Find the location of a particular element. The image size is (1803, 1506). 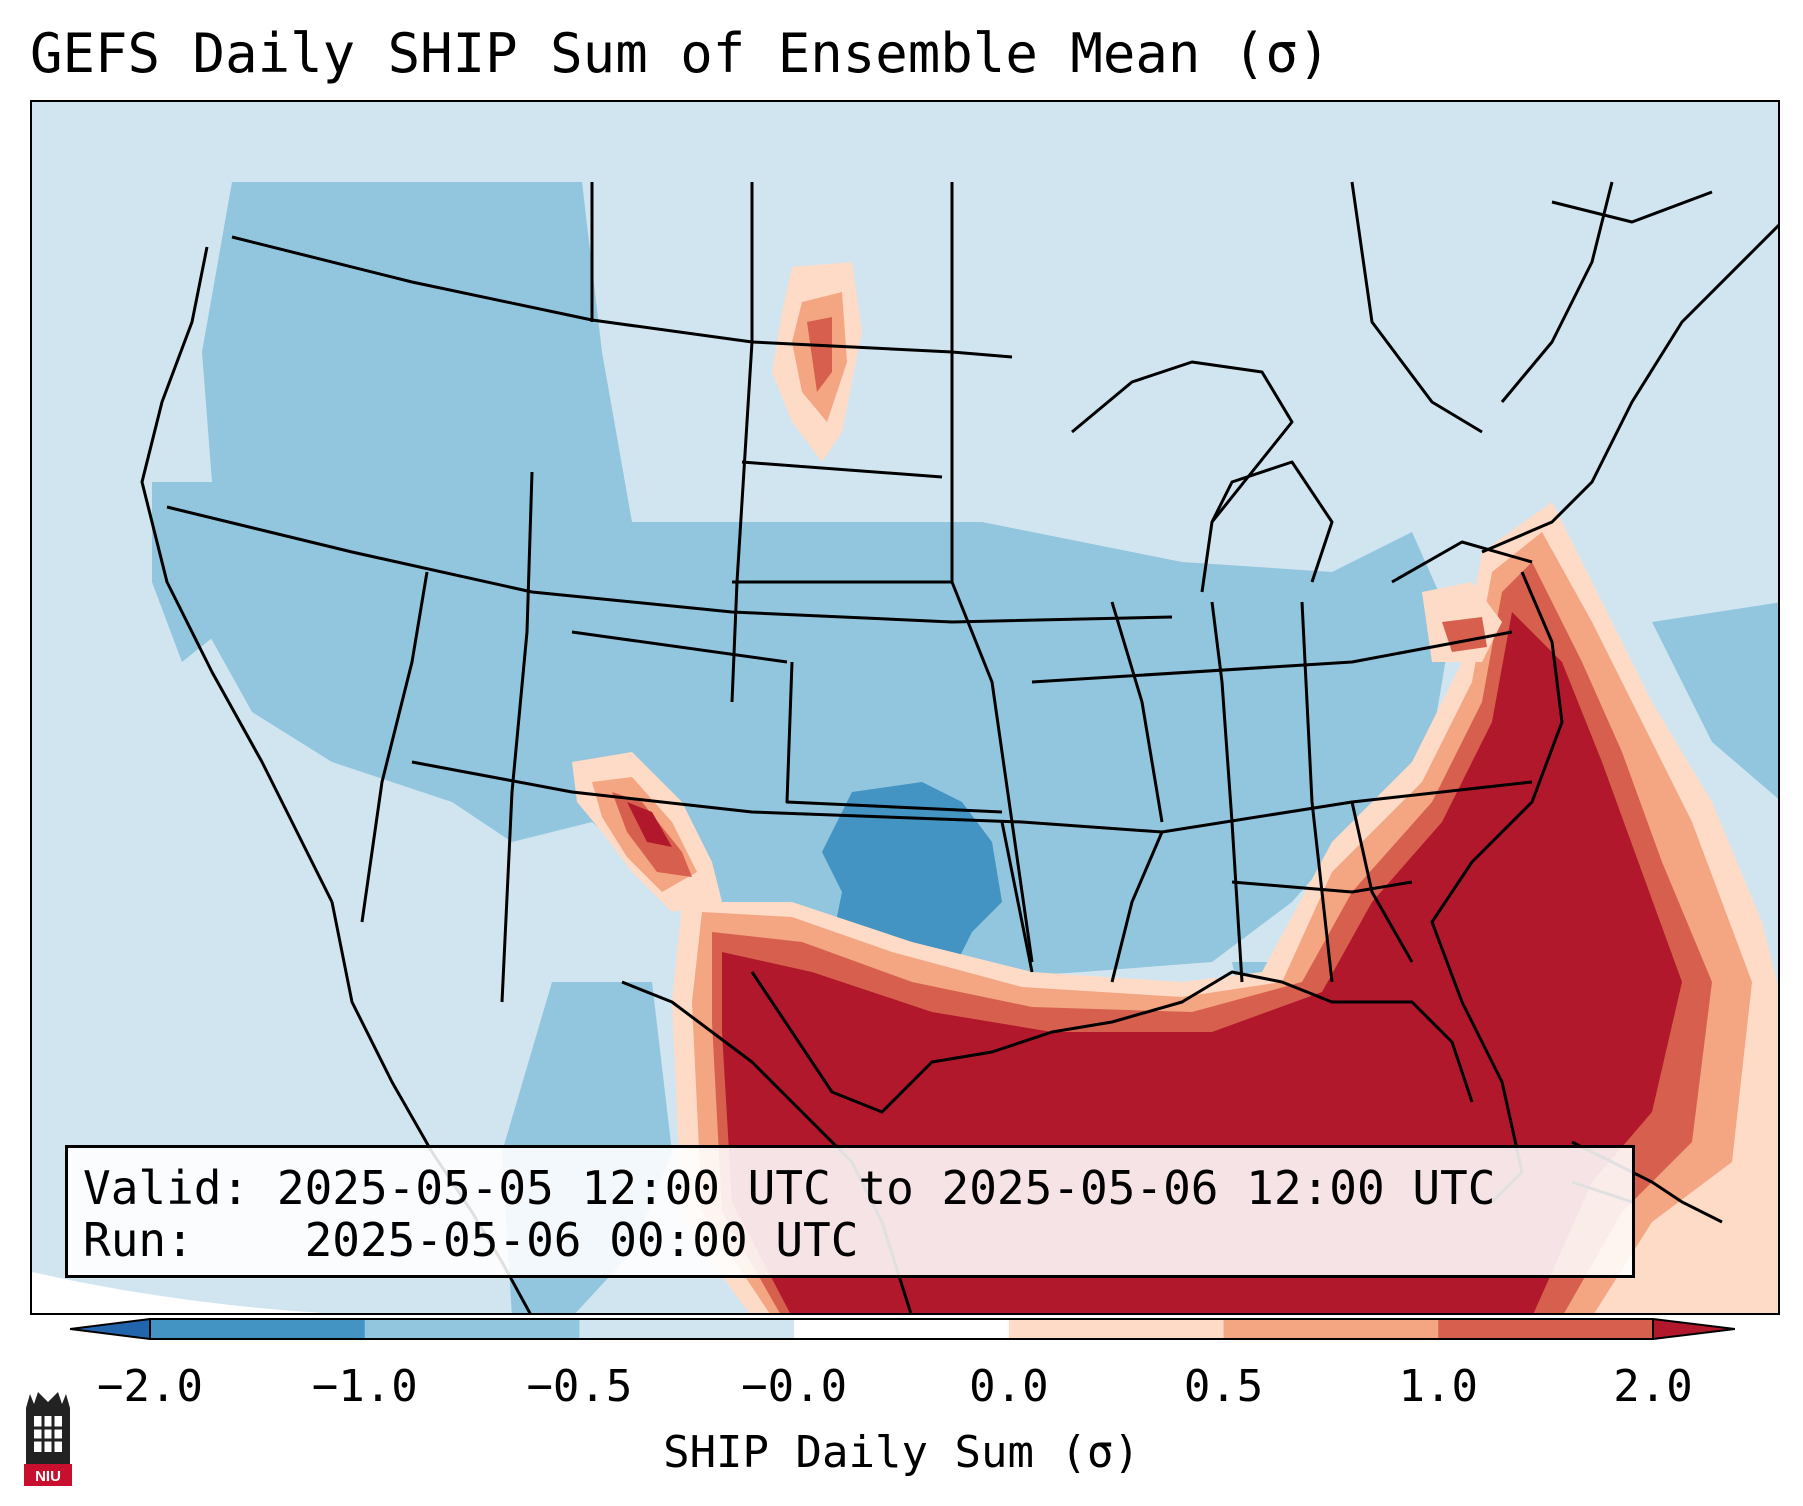

colorbar-tick-label: −0.5 is located at coordinates (579, 1386).